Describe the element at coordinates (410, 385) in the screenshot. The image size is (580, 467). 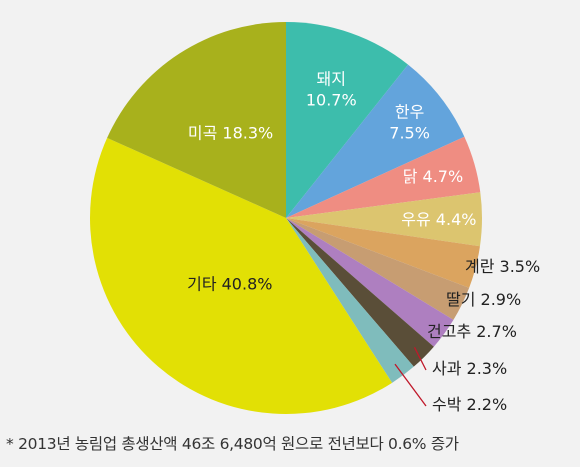
I see `slice-수박-leader` at that location.